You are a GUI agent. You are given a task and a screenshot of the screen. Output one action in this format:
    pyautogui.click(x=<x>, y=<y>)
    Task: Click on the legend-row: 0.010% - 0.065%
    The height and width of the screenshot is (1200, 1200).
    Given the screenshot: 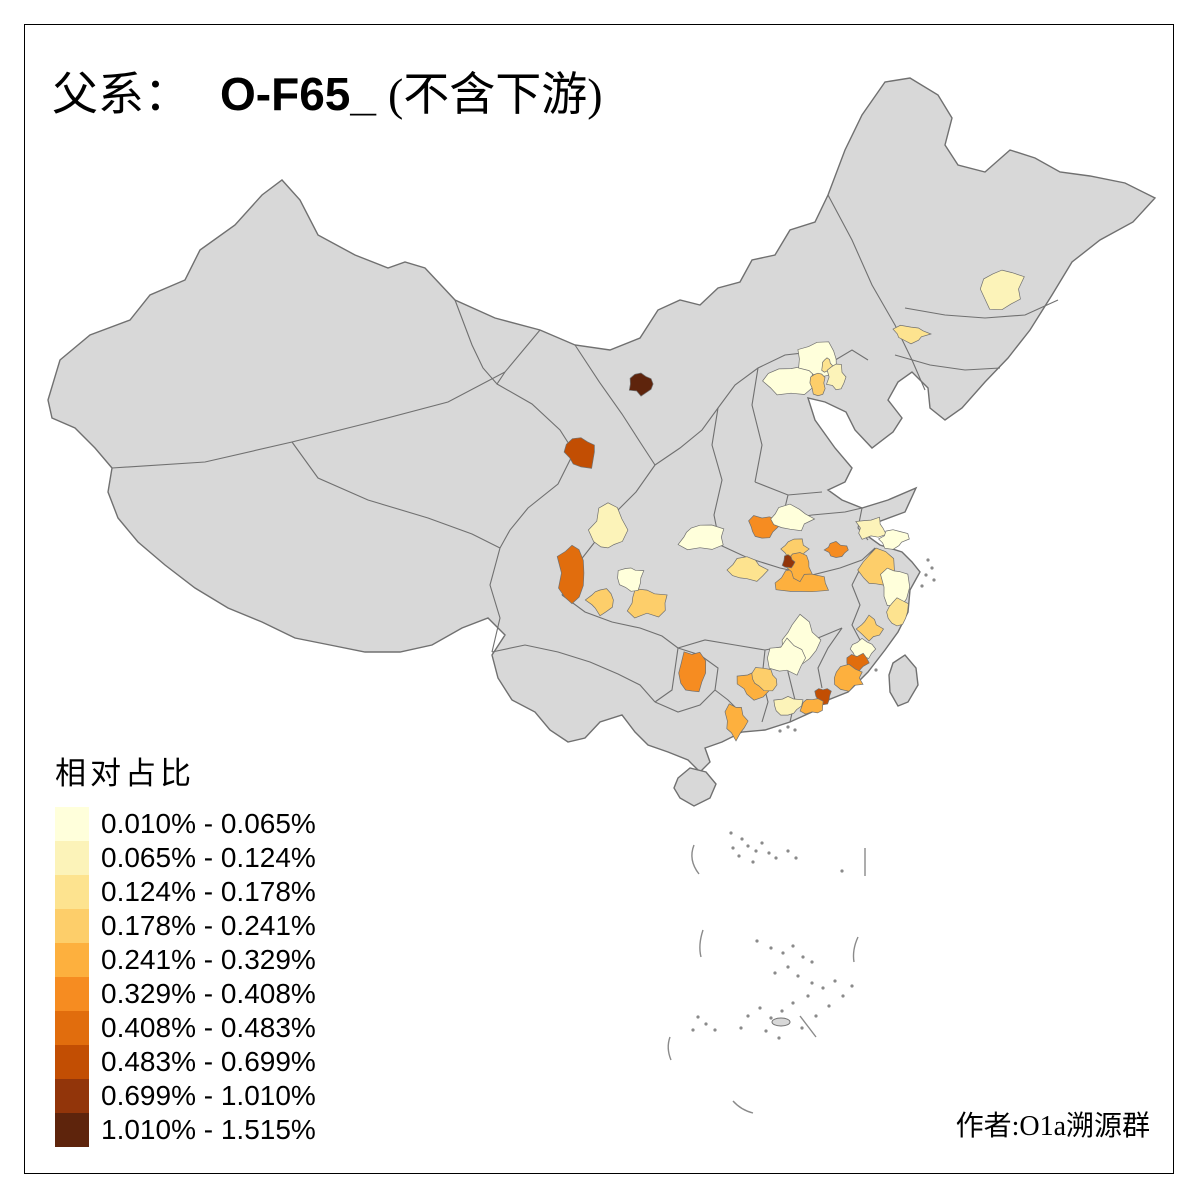 What is the action you would take?
    pyautogui.click(x=185, y=824)
    